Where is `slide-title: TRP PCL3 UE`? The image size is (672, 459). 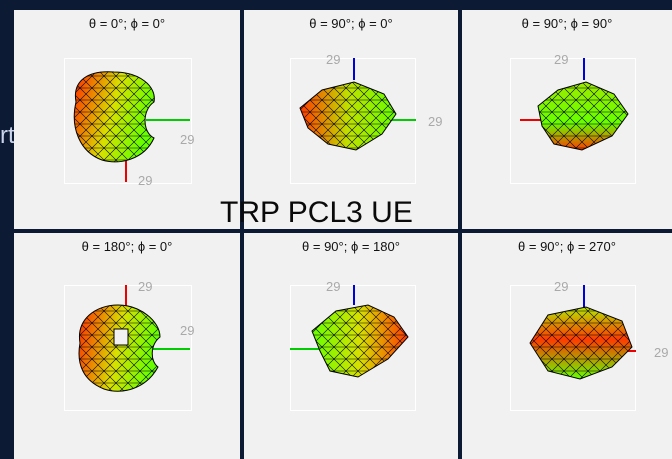 slide-title: TRP PCL3 UE is located at coordinates (316, 212).